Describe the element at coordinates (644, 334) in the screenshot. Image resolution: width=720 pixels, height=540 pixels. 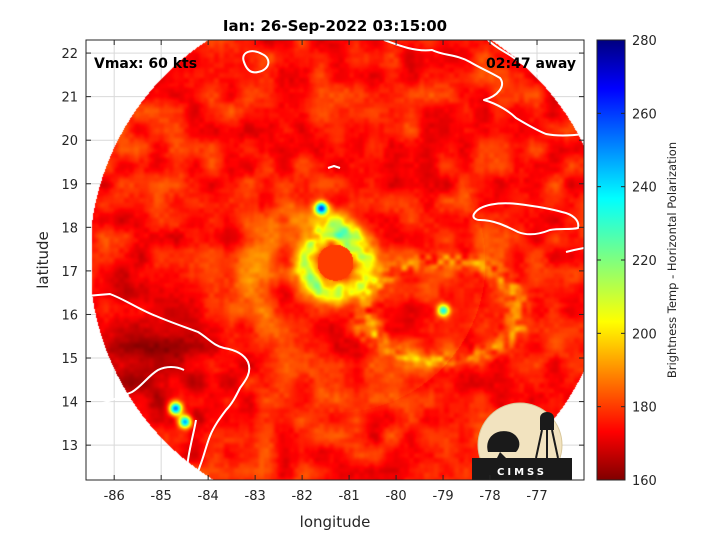
I see `colorbar-tick-label: 200` at that location.